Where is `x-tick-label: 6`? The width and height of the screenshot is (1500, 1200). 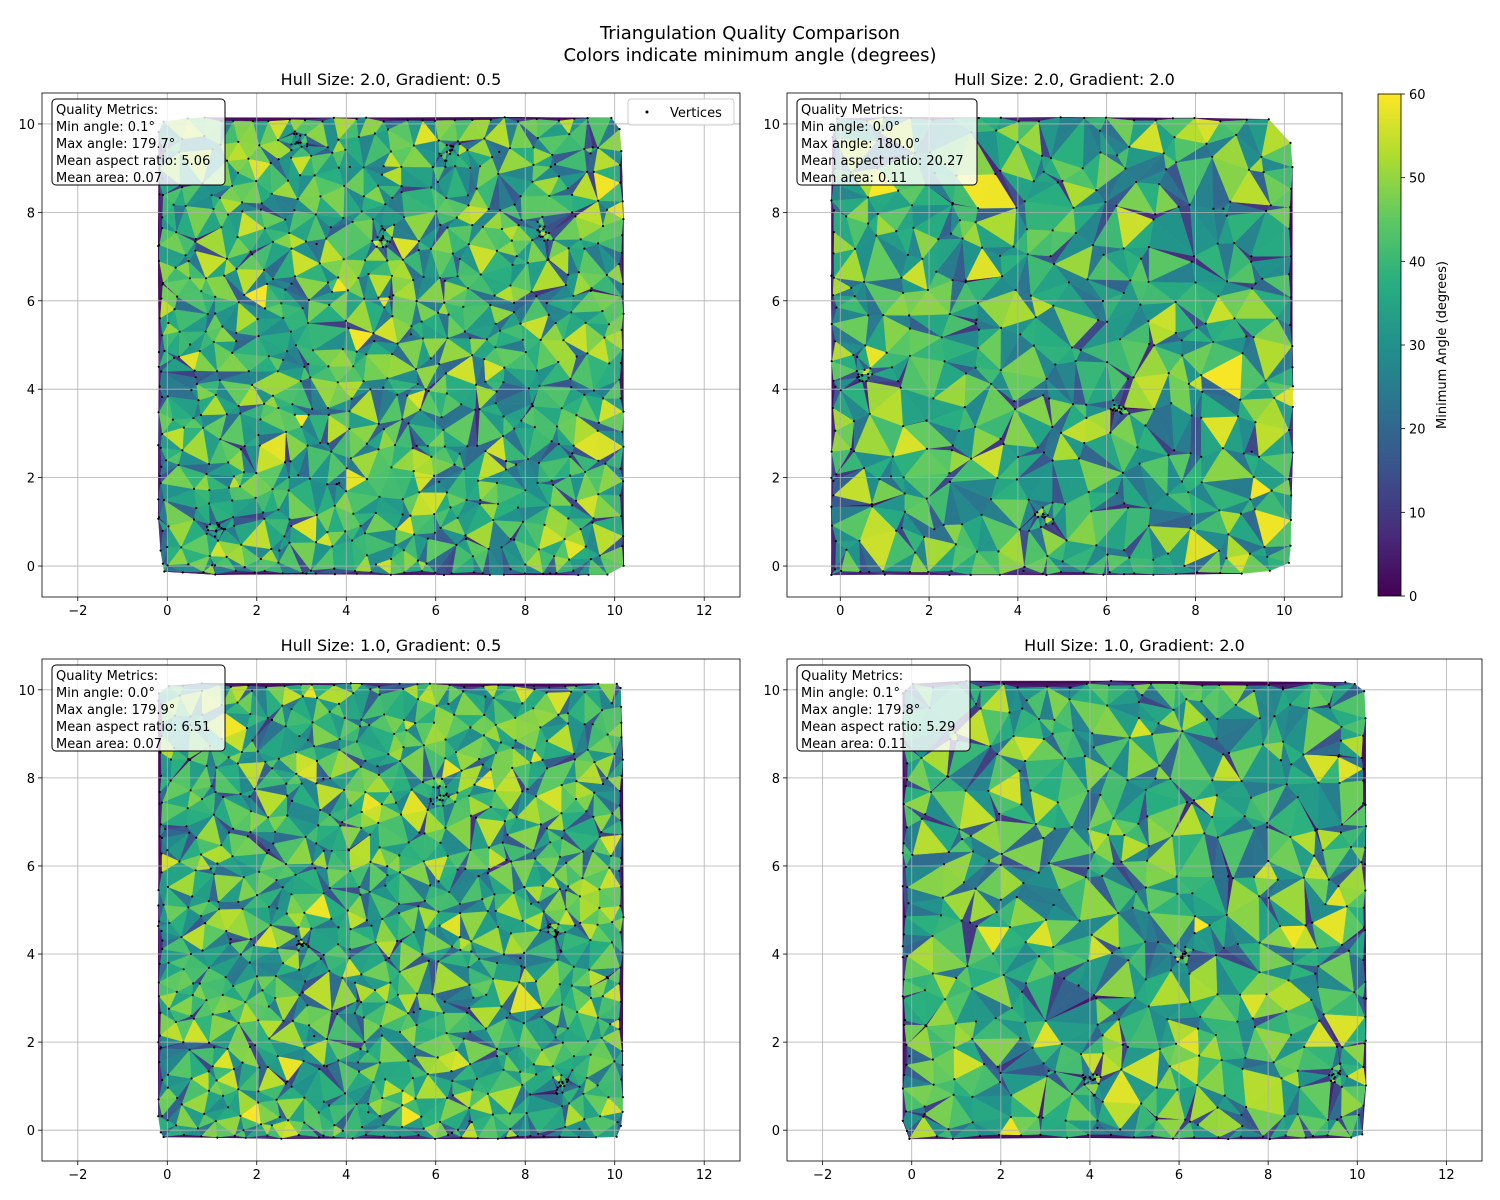 x-tick-label: 6 is located at coordinates (436, 611).